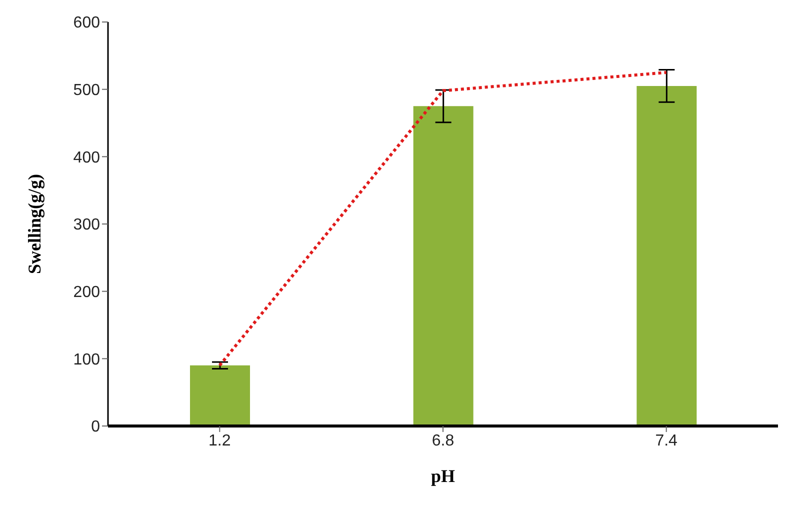  I want to click on y-tick-label: 400, so click(86, 157).